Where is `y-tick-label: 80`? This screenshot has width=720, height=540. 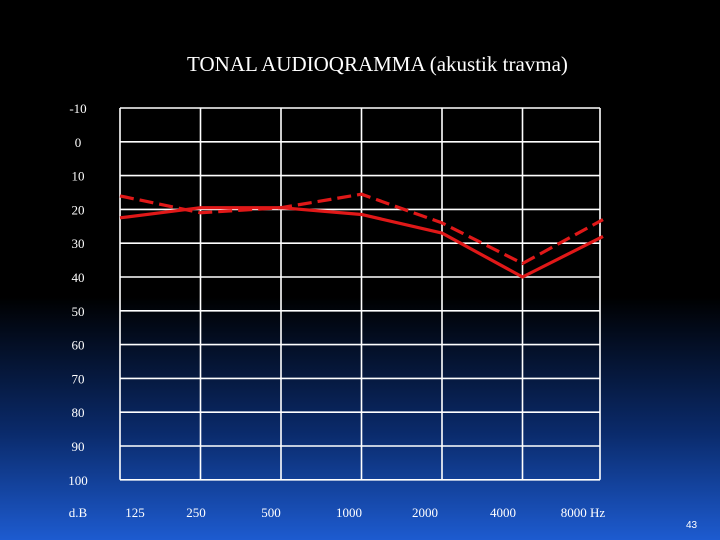
y-tick-label: 80 is located at coordinates (78, 412).